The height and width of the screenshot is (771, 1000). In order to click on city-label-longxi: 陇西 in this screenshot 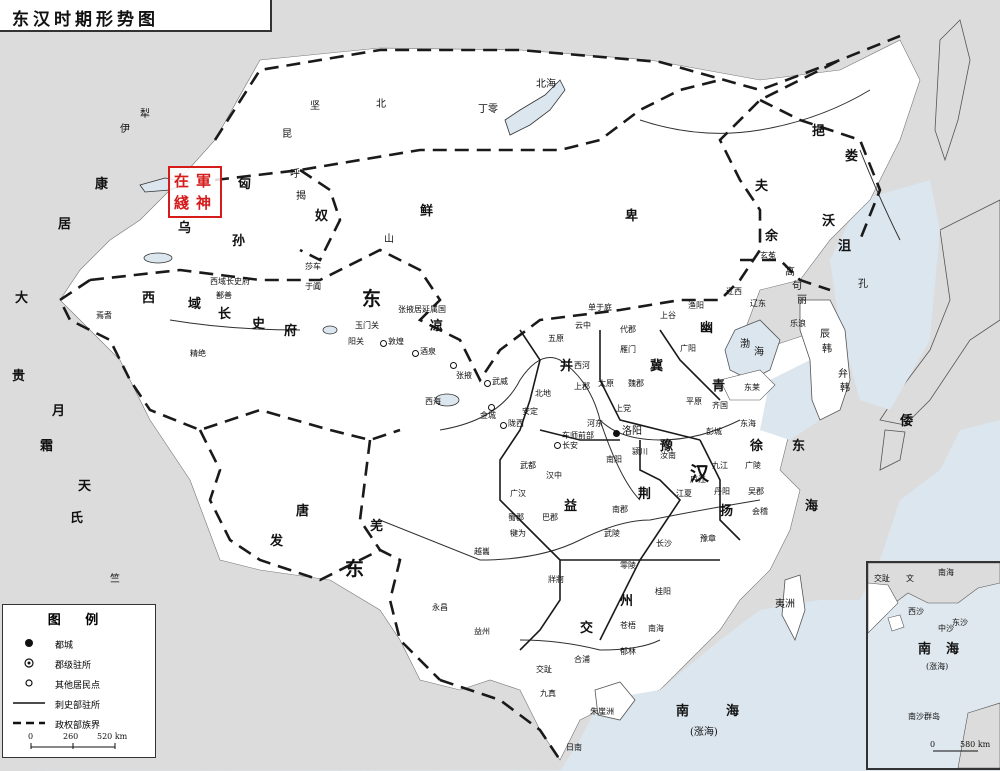, I will do `click(516, 423)`.